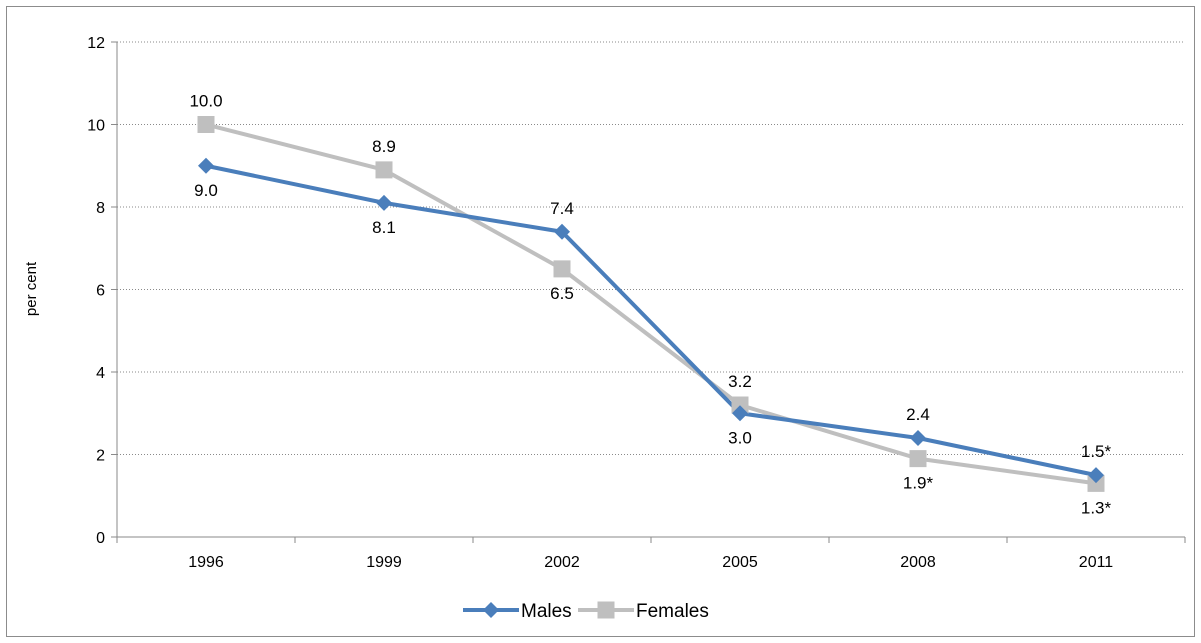  What do you see at coordinates (1096, 451) in the screenshot?
I see `data-label-males: 1.5*` at bounding box center [1096, 451].